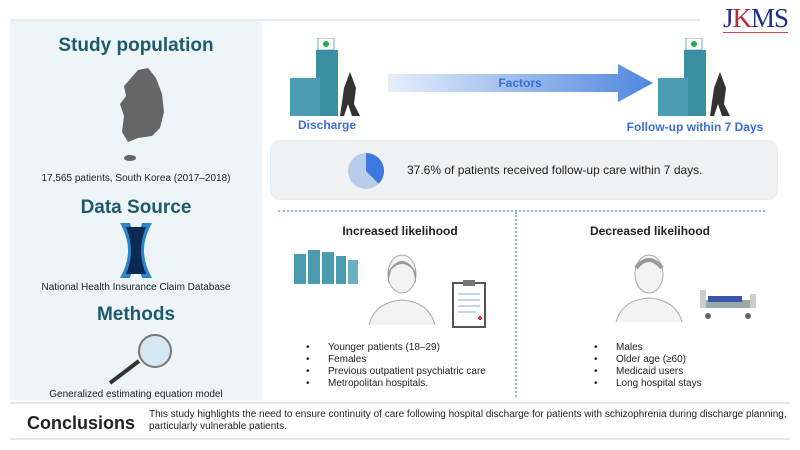 Image resolution: width=800 pixels, height=450 pixels. Describe the element at coordinates (659, 360) in the screenshot. I see `list-item: Older age (≥60)` at that location.